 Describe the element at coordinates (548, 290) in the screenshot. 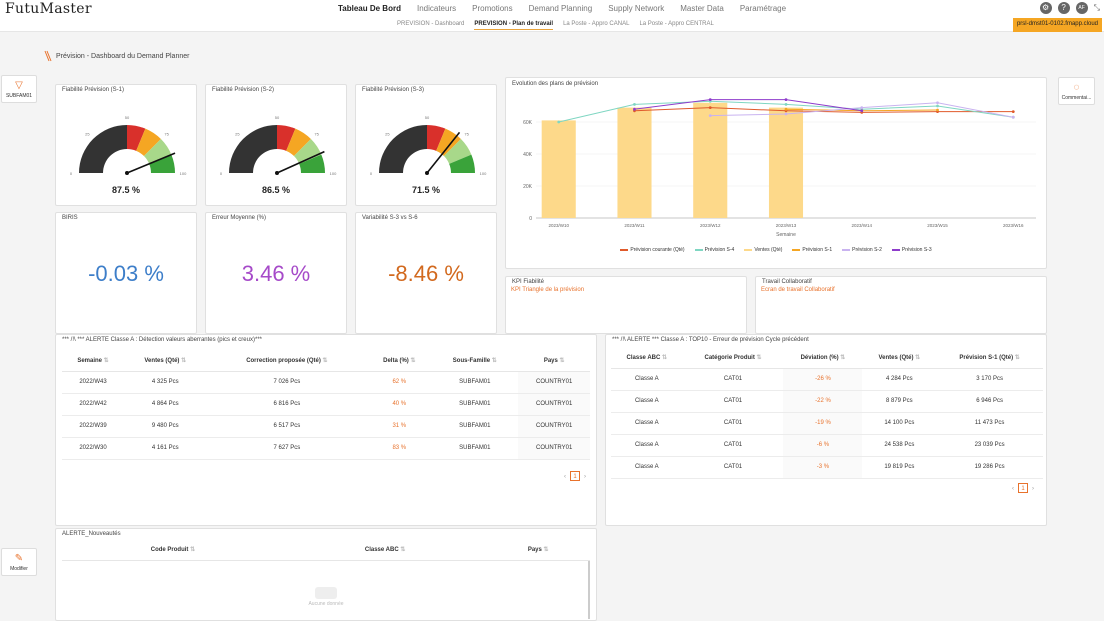

I see `fiabilite-link: KPI Triangle de la prévision` at that location.